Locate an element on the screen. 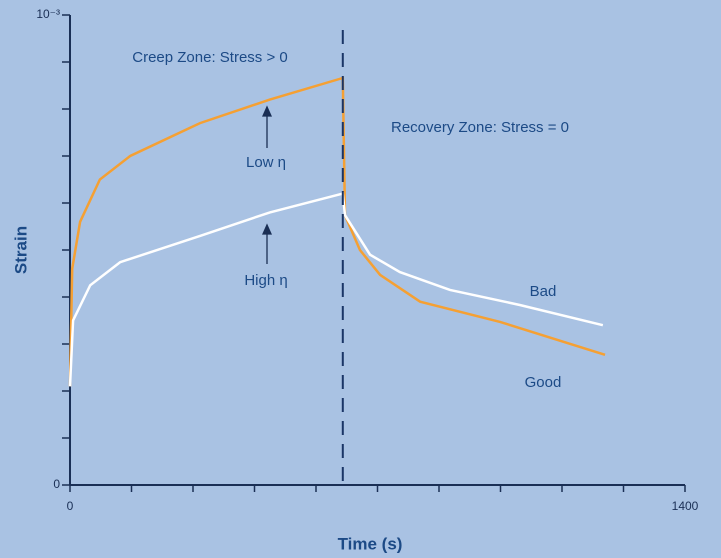 The image size is (721, 558). x-axis-title: Time (s) is located at coordinates (370, 543).